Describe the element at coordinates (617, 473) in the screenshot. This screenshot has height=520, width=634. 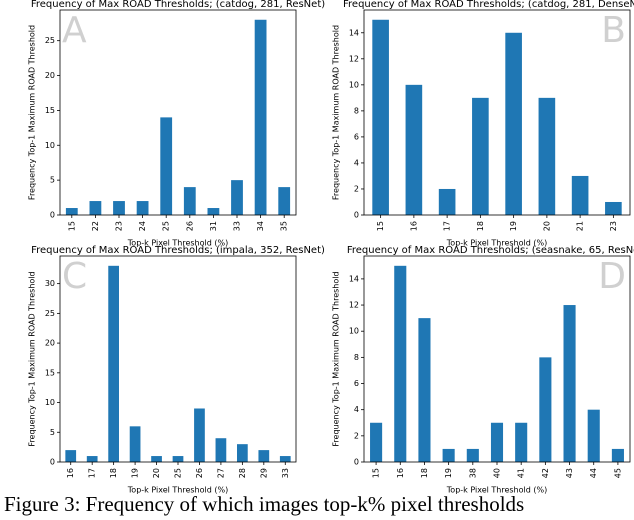
I see `x-tick-label: 45` at that location.